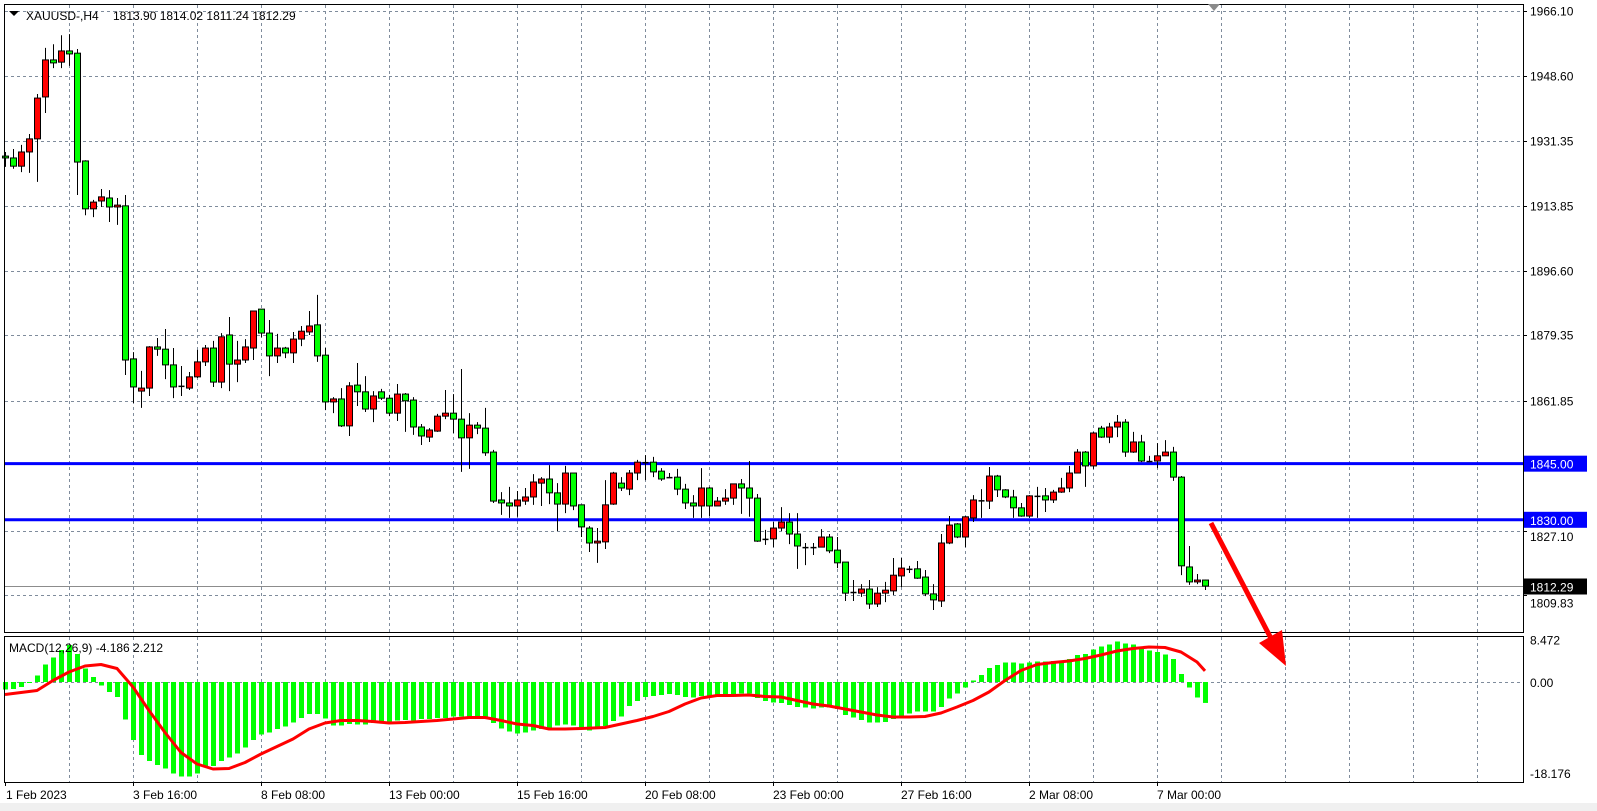  I want to click on time-axis-label: 8 Feb 08:00, so click(293, 795).